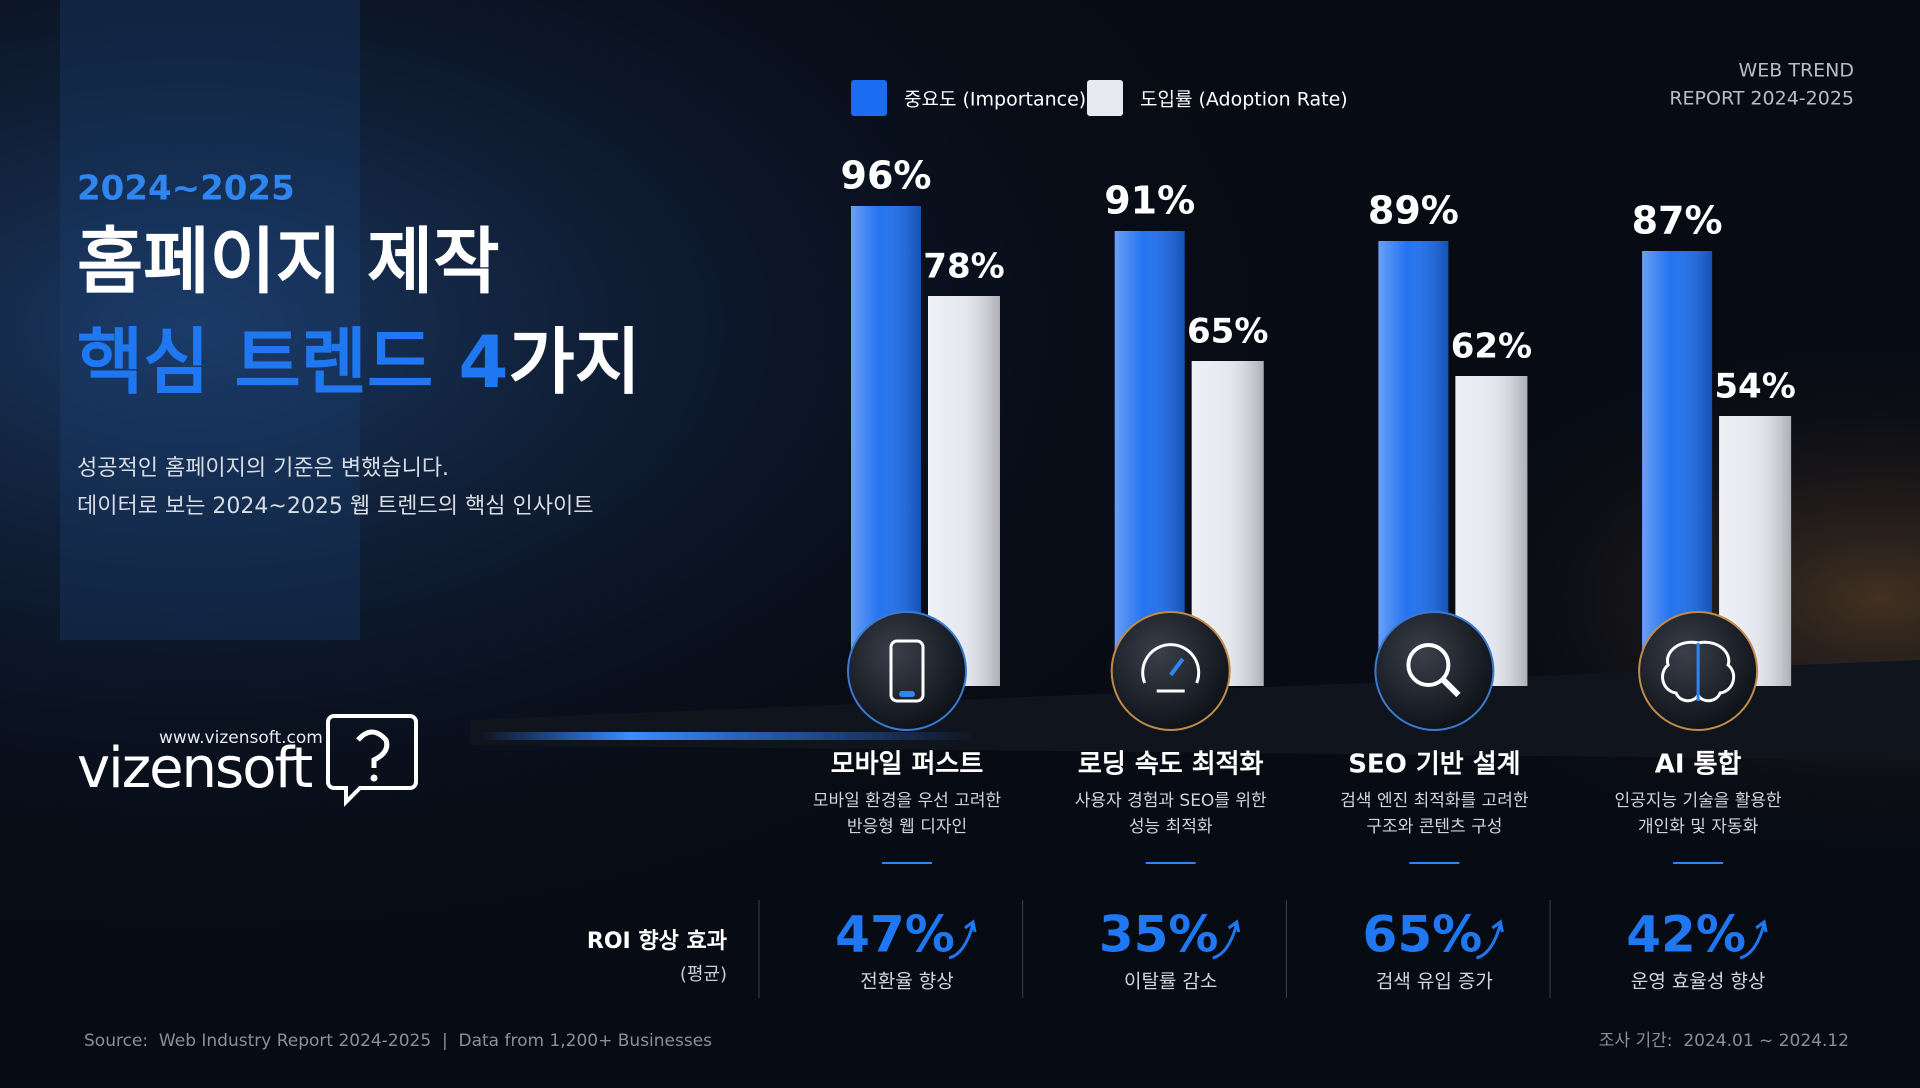 The image size is (1920, 1088). What do you see at coordinates (1698, 827) in the screenshot?
I see `description: 개인화 및 자동화` at bounding box center [1698, 827].